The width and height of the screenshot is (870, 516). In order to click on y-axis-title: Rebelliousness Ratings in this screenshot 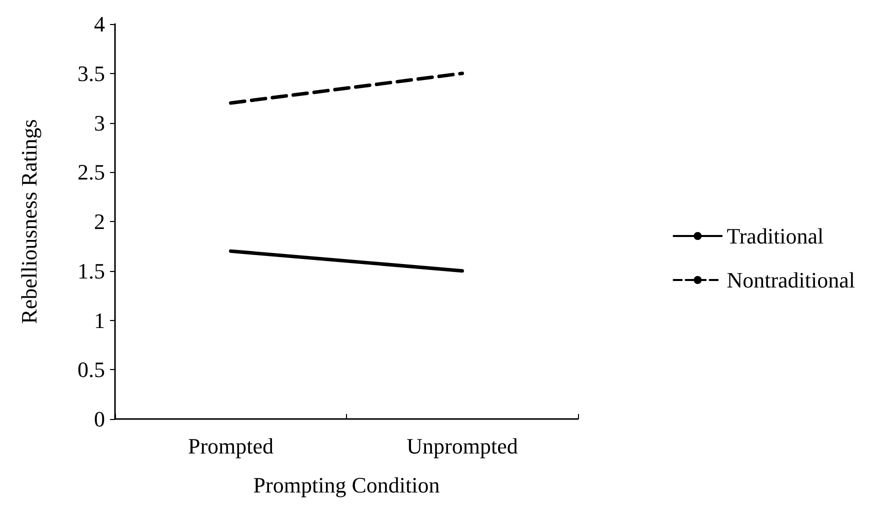, I will do `click(29, 221)`.